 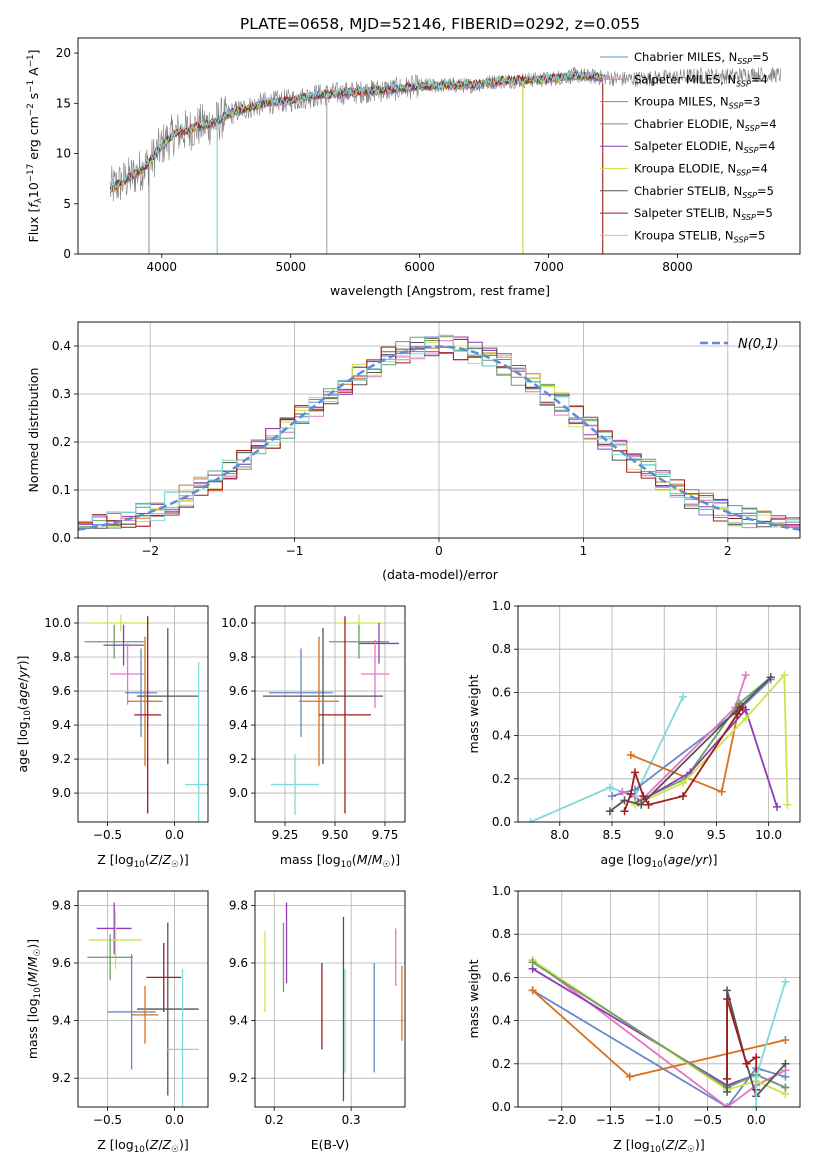 What do you see at coordinates (697, 103) in the screenshot?
I see `legend-entry-label: Kroupa MILES, NSSP=3` at bounding box center [697, 103].